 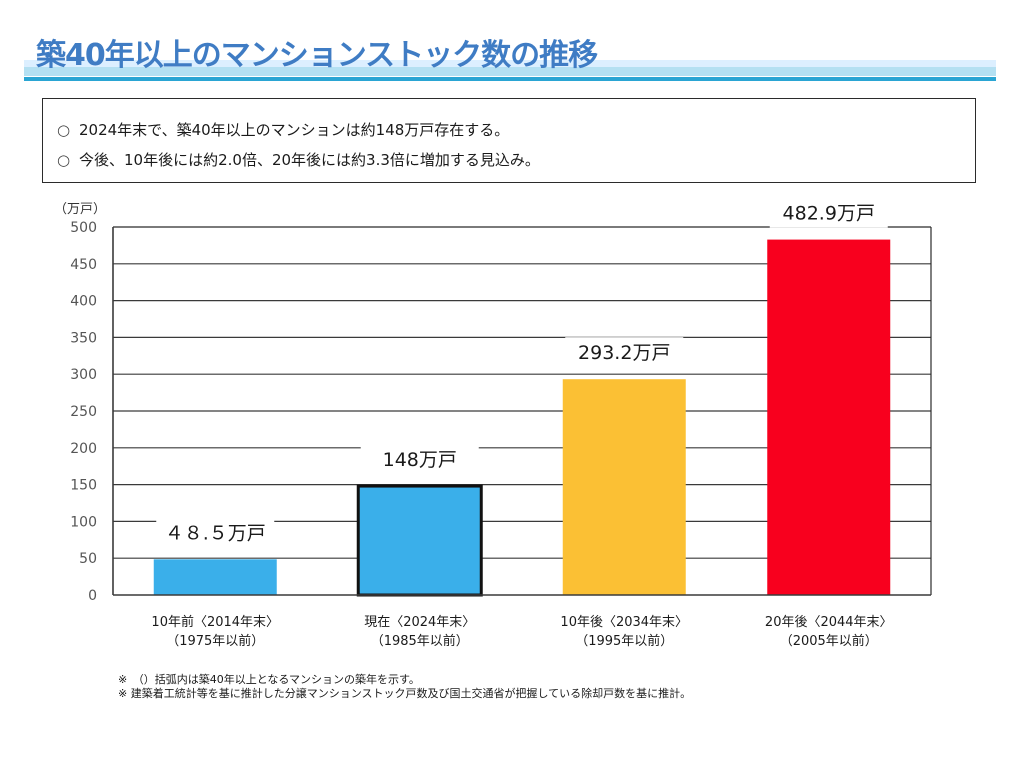 I want to click on summary-line: ○ 今後、10年後には約2.0倍、20年後には約3.3倍に増加する見込み。, so click(x=298, y=159).